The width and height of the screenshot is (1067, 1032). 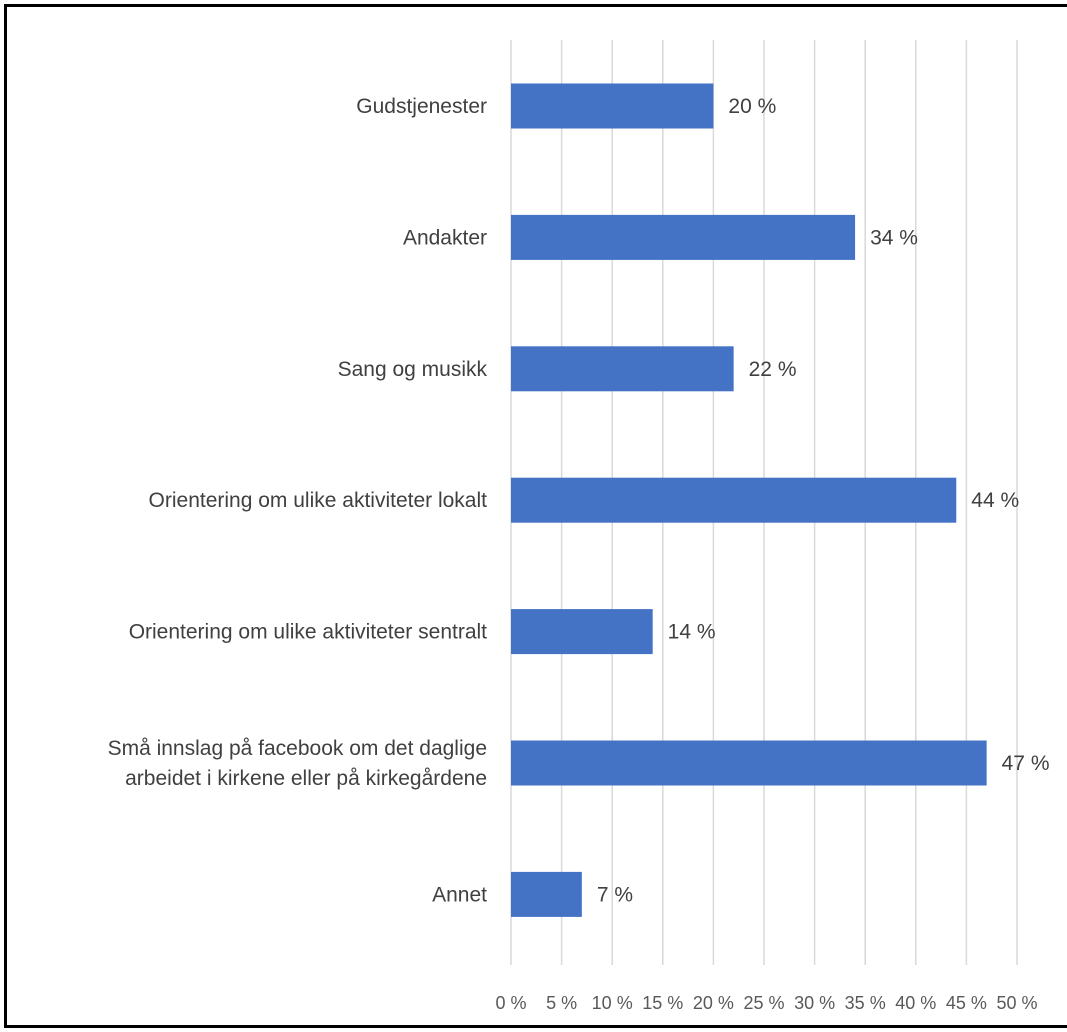 I want to click on data-label: 20 %, so click(x=752, y=106).